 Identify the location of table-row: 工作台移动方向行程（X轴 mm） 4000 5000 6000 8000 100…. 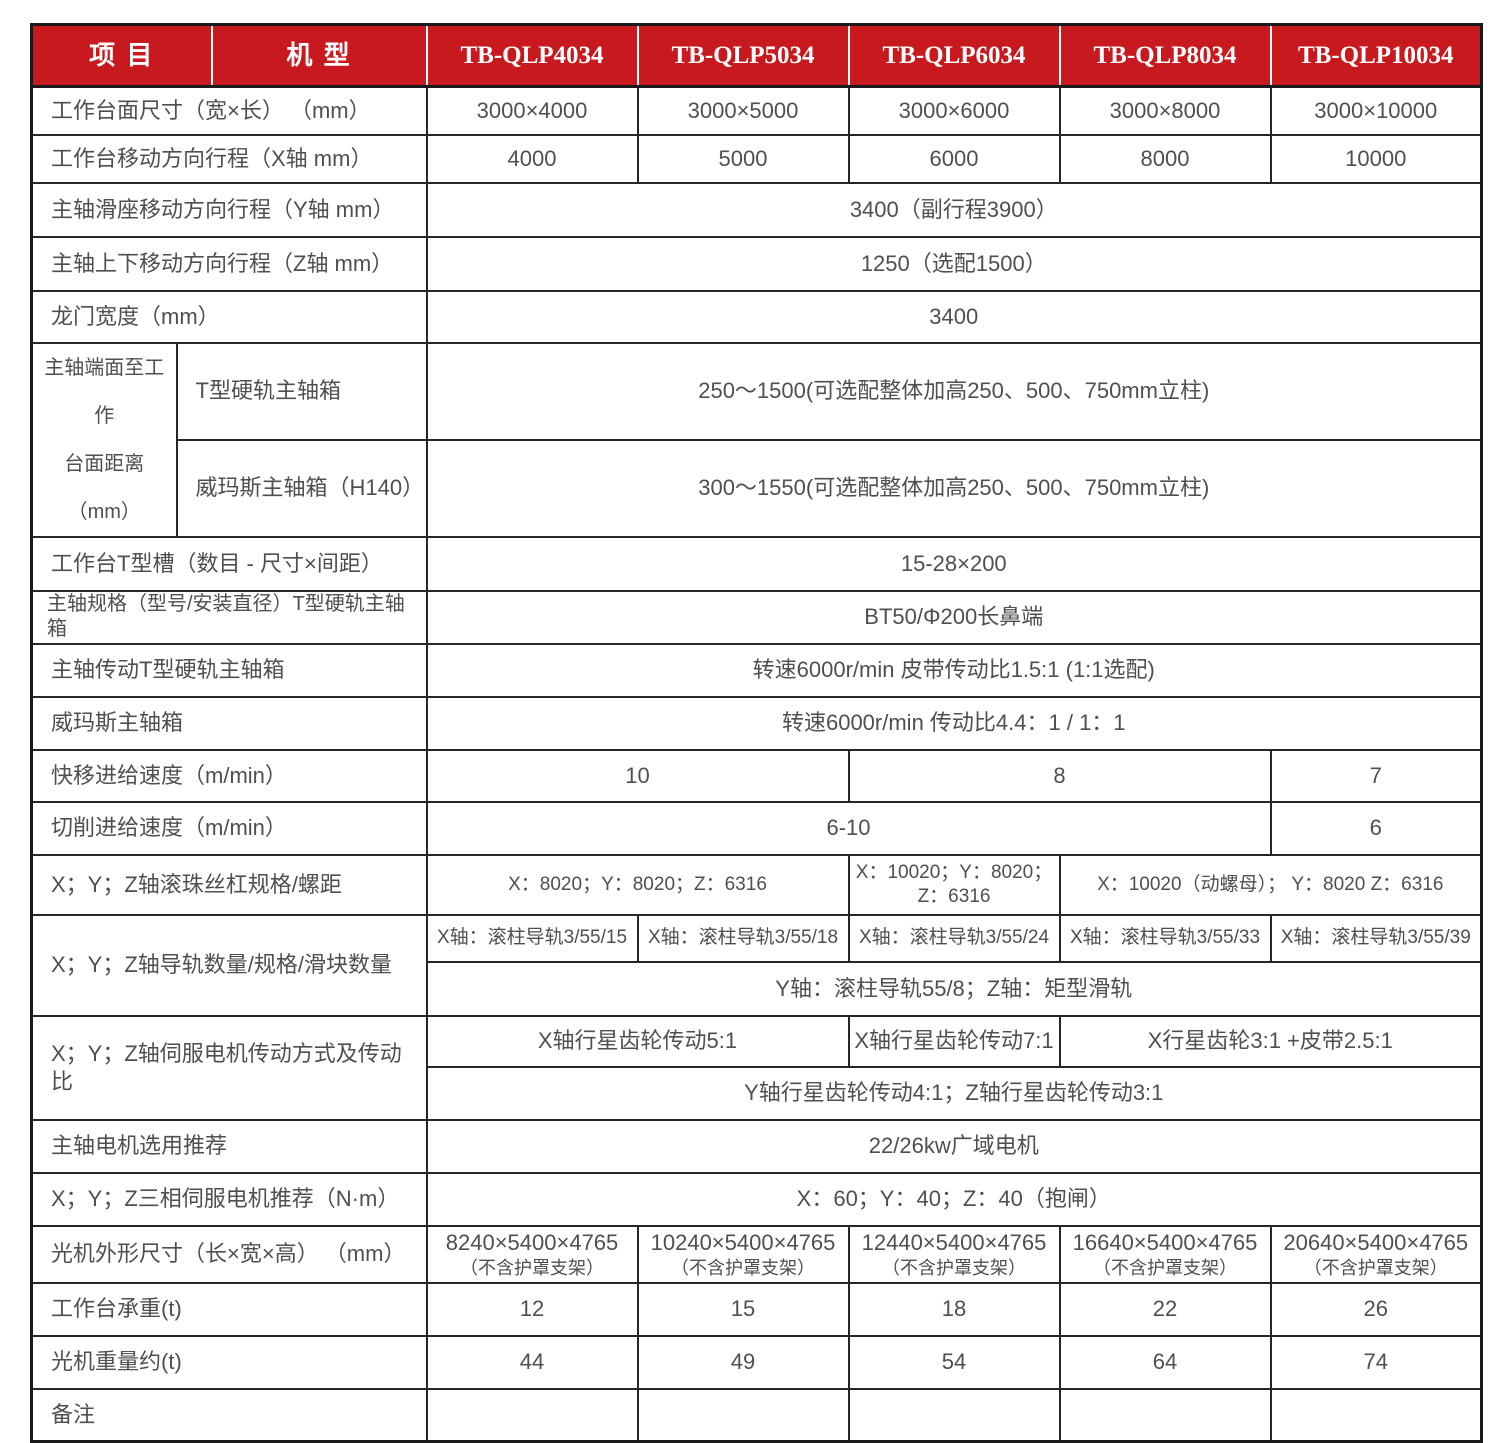
(756, 158).